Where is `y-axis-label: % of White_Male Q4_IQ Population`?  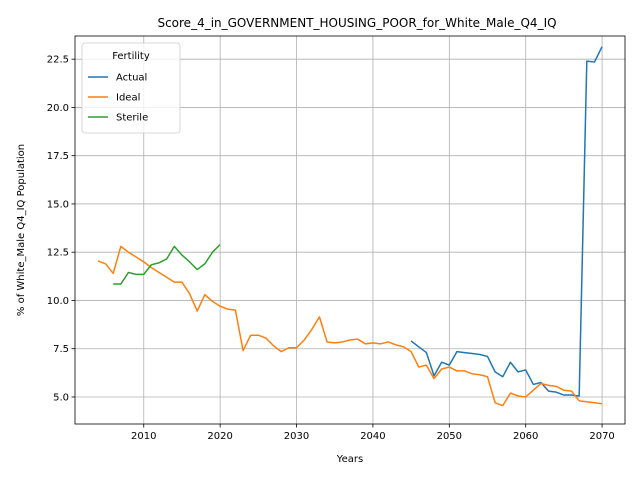
y-axis-label: % of White_Male Q4_IQ Population is located at coordinates (21, 230).